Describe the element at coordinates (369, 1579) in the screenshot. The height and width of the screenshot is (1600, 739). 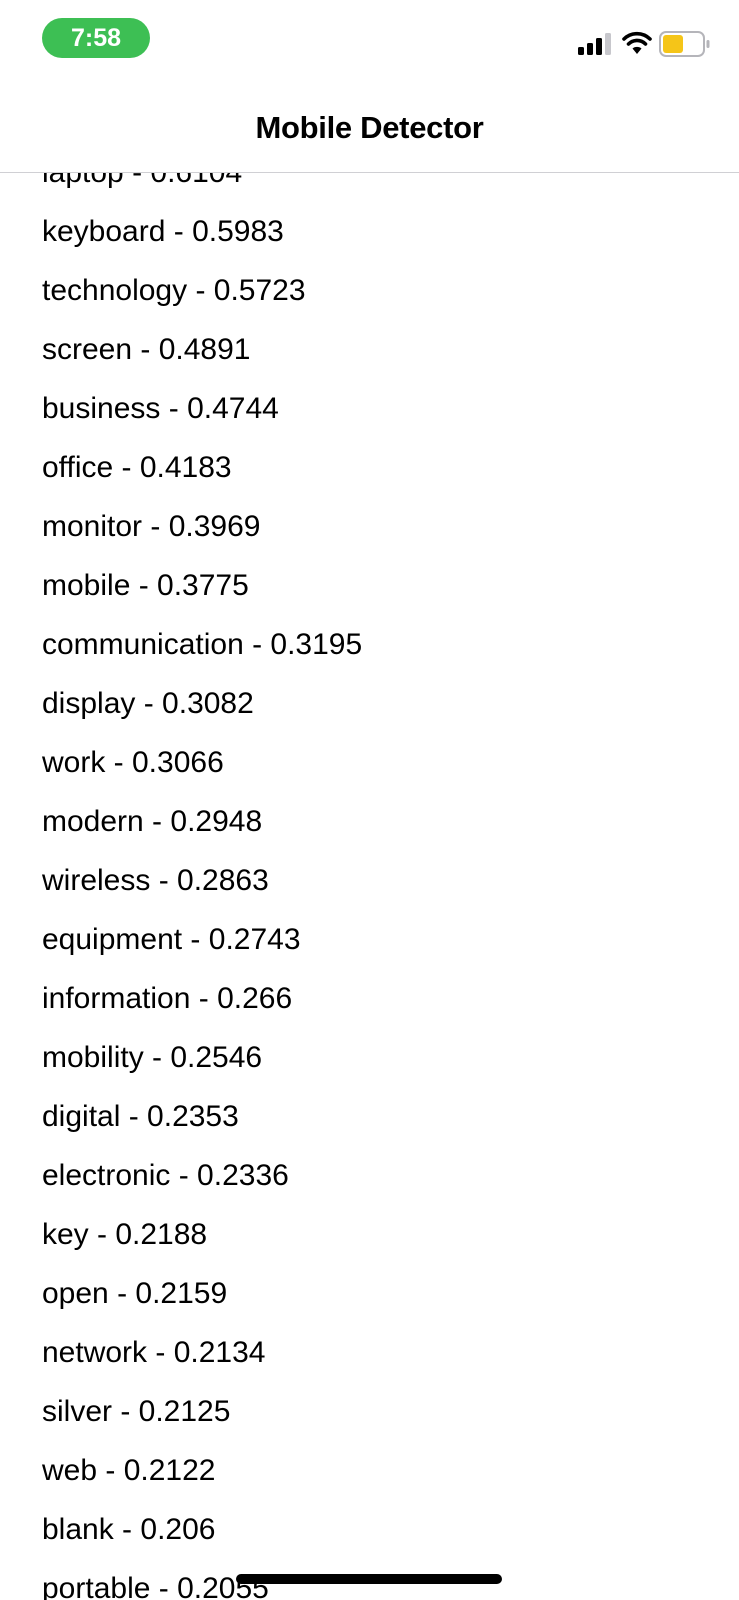
I see `home-indicator` at that location.